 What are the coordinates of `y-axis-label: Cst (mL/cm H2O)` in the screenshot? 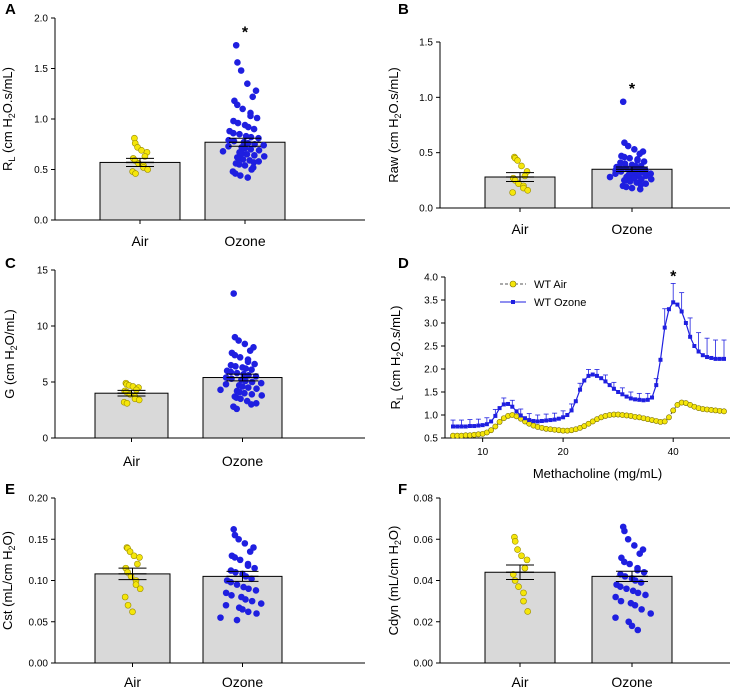 It's located at (8, 580).